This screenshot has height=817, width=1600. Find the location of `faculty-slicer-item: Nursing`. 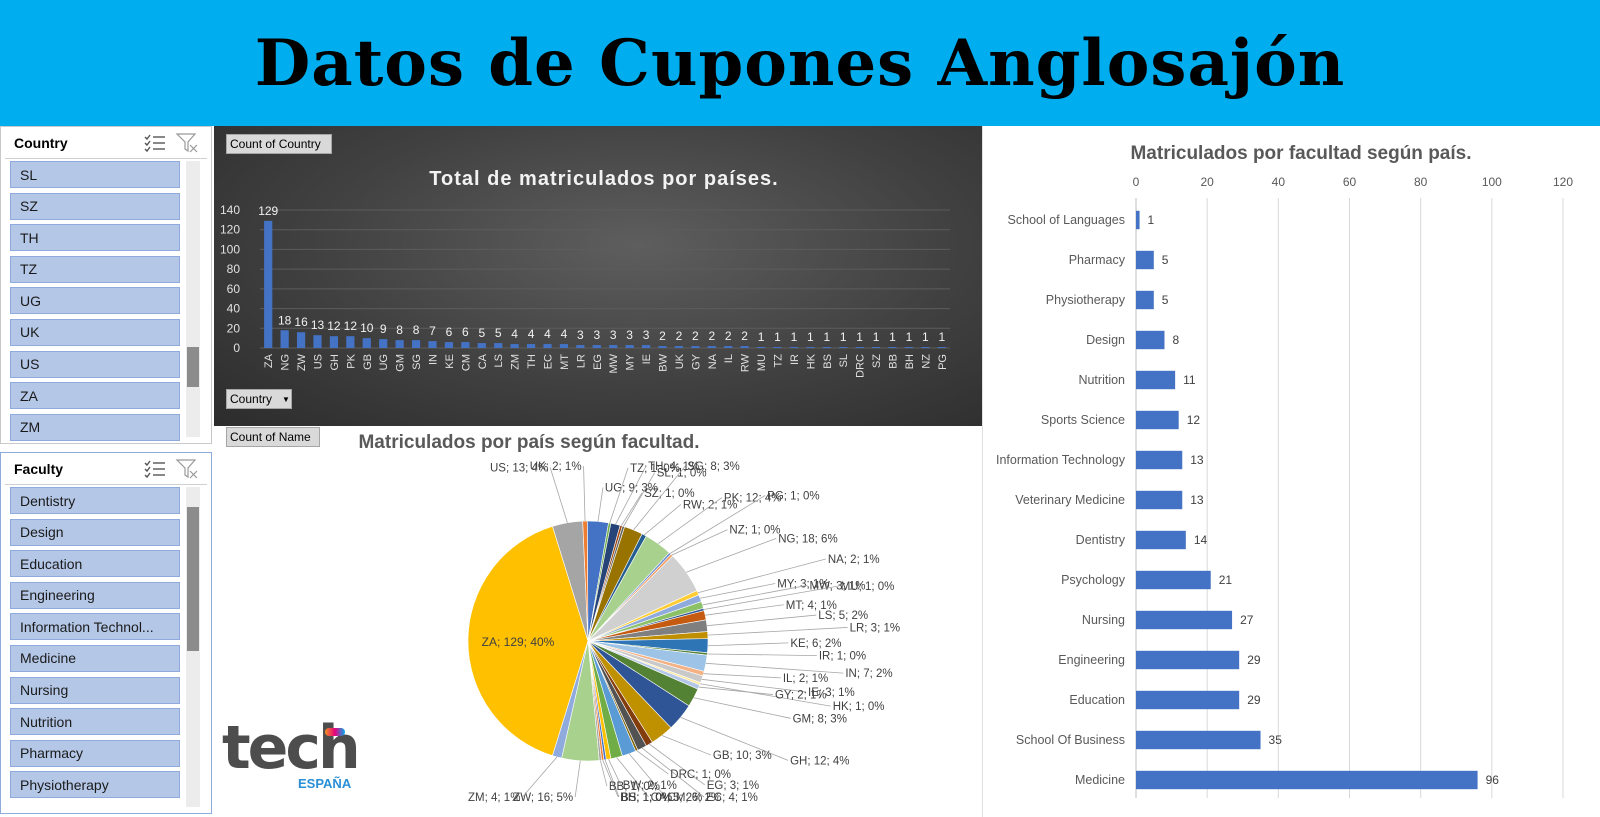

faculty-slicer-item: Nursing is located at coordinates (95, 690).